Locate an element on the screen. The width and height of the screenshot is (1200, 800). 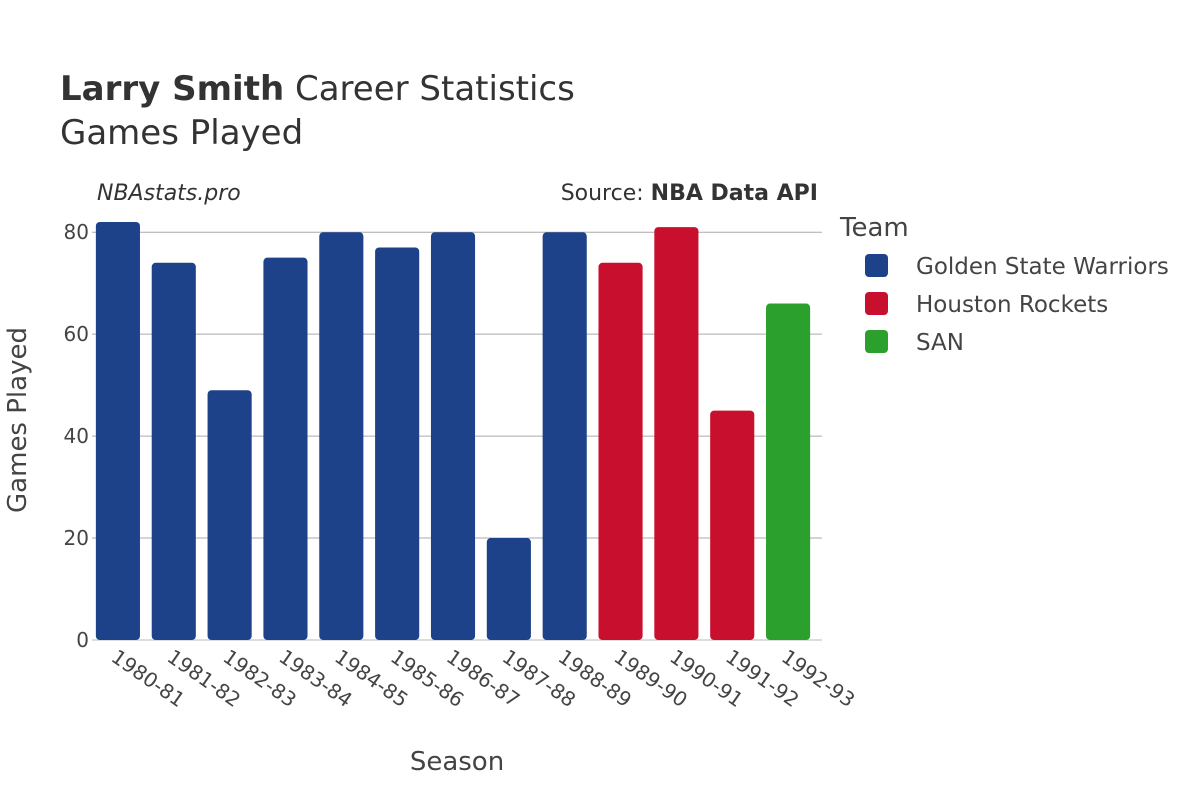
y-tick-label: 80 is located at coordinates (76, 232).